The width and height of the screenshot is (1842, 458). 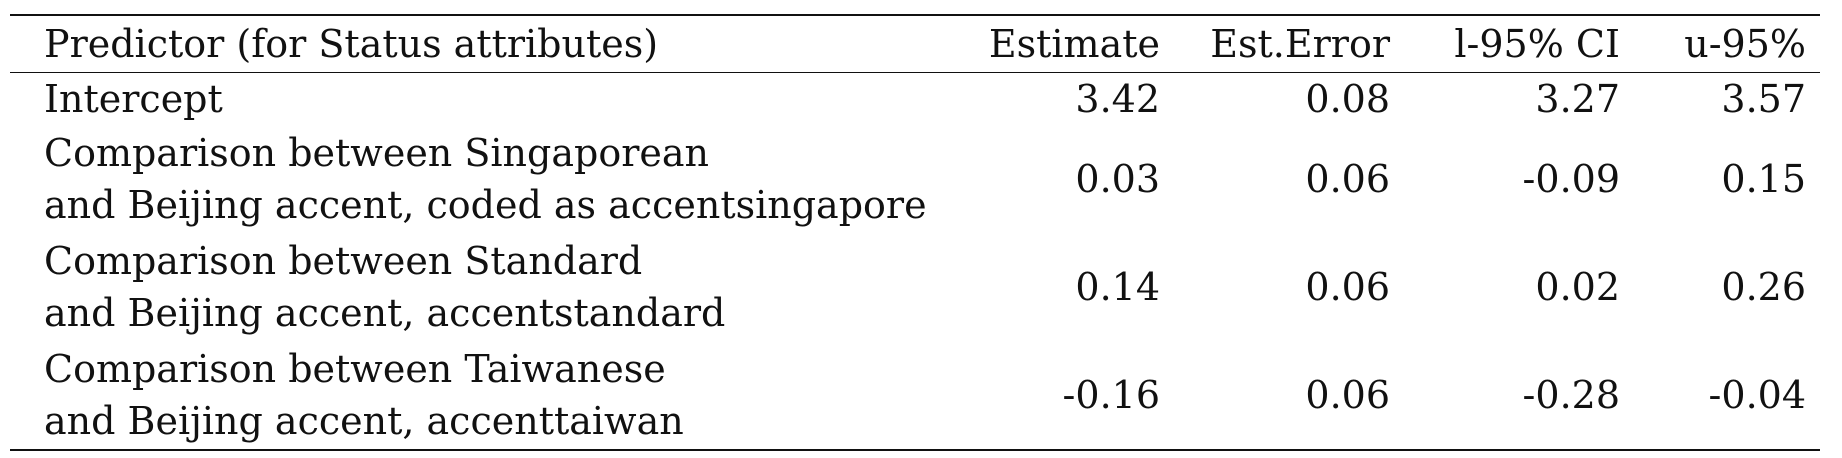 What do you see at coordinates (1074, 44) in the screenshot?
I see `header-estimate: Estimate` at bounding box center [1074, 44].